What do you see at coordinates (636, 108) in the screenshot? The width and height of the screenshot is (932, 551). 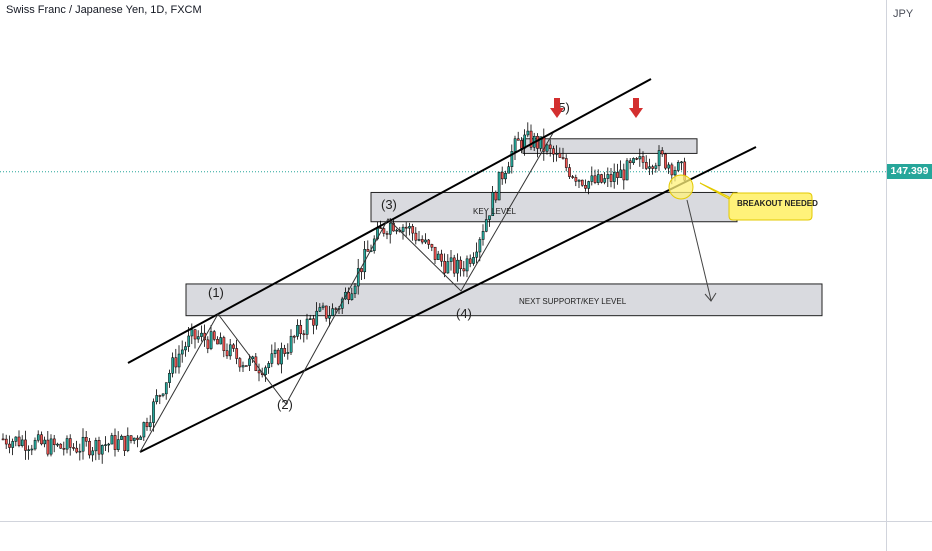 I see `red-arrow-2-icon` at bounding box center [636, 108].